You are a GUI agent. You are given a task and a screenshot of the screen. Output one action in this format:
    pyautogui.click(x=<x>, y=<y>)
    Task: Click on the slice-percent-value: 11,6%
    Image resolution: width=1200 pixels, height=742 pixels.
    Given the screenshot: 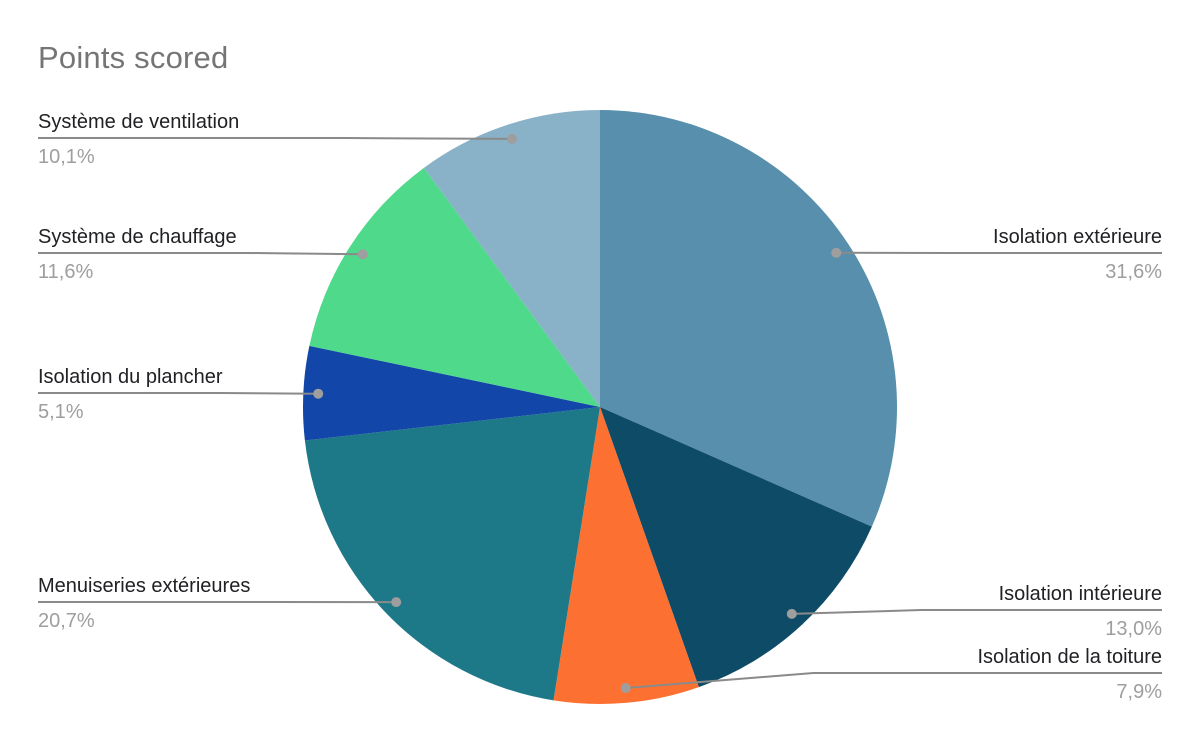 What is the action you would take?
    pyautogui.click(x=66, y=272)
    